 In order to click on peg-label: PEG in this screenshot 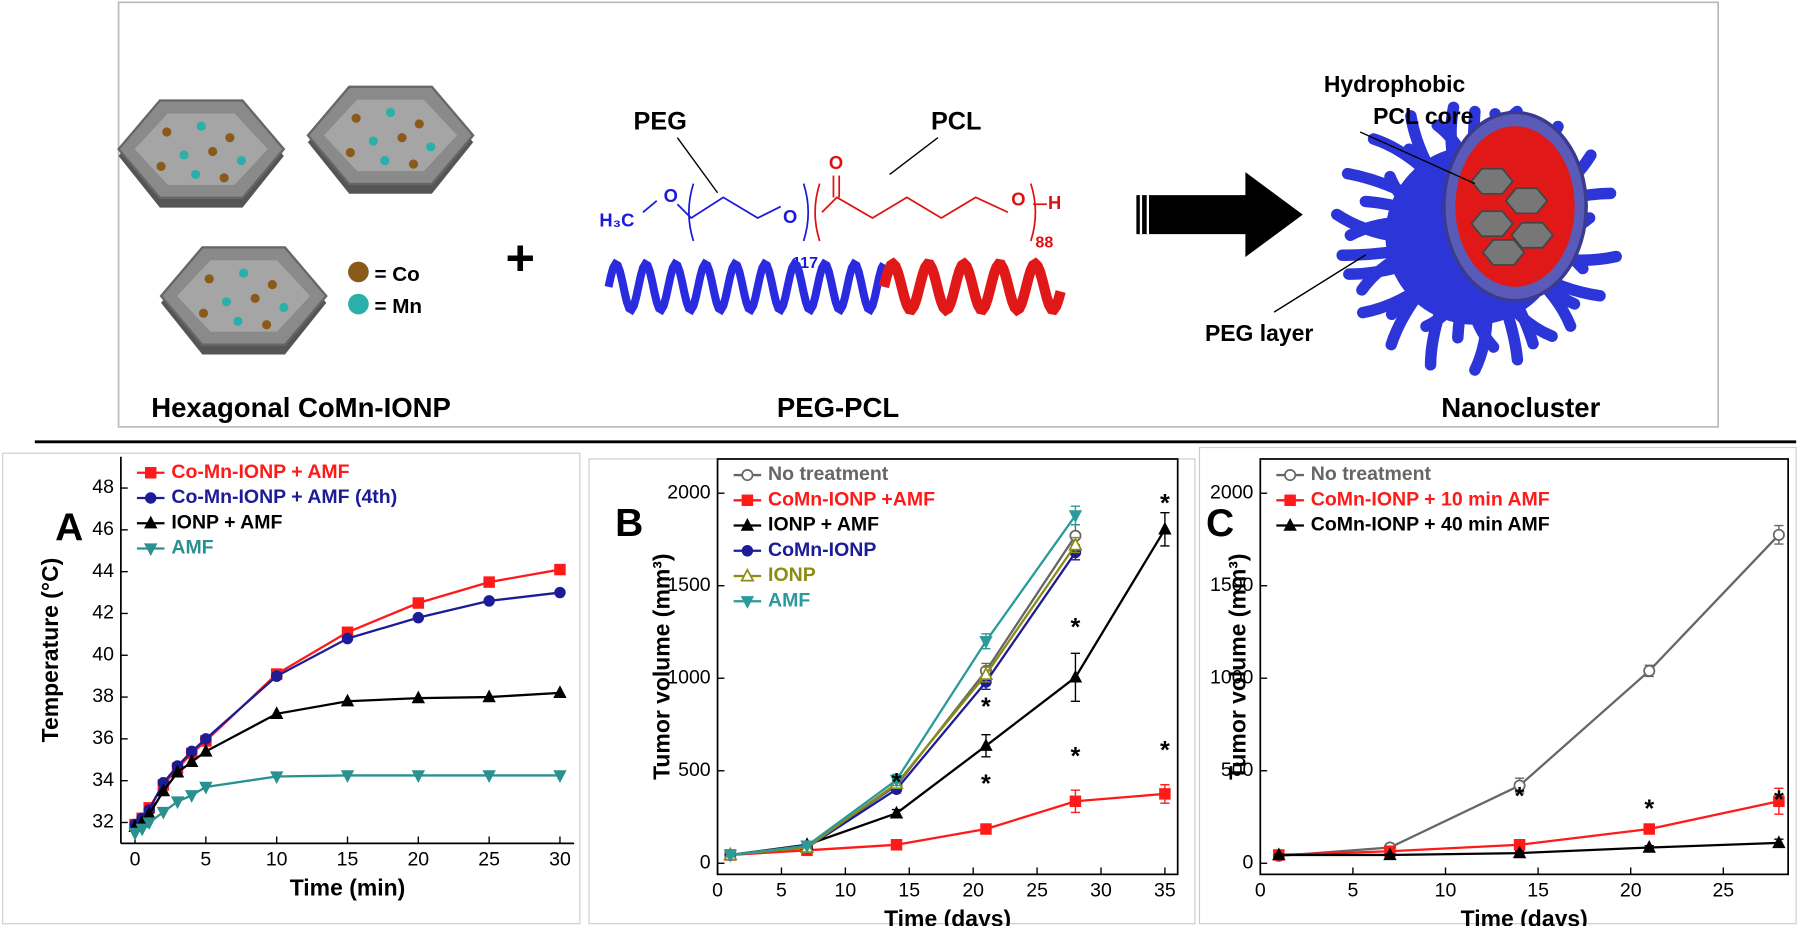, I will do `click(660, 121)`.